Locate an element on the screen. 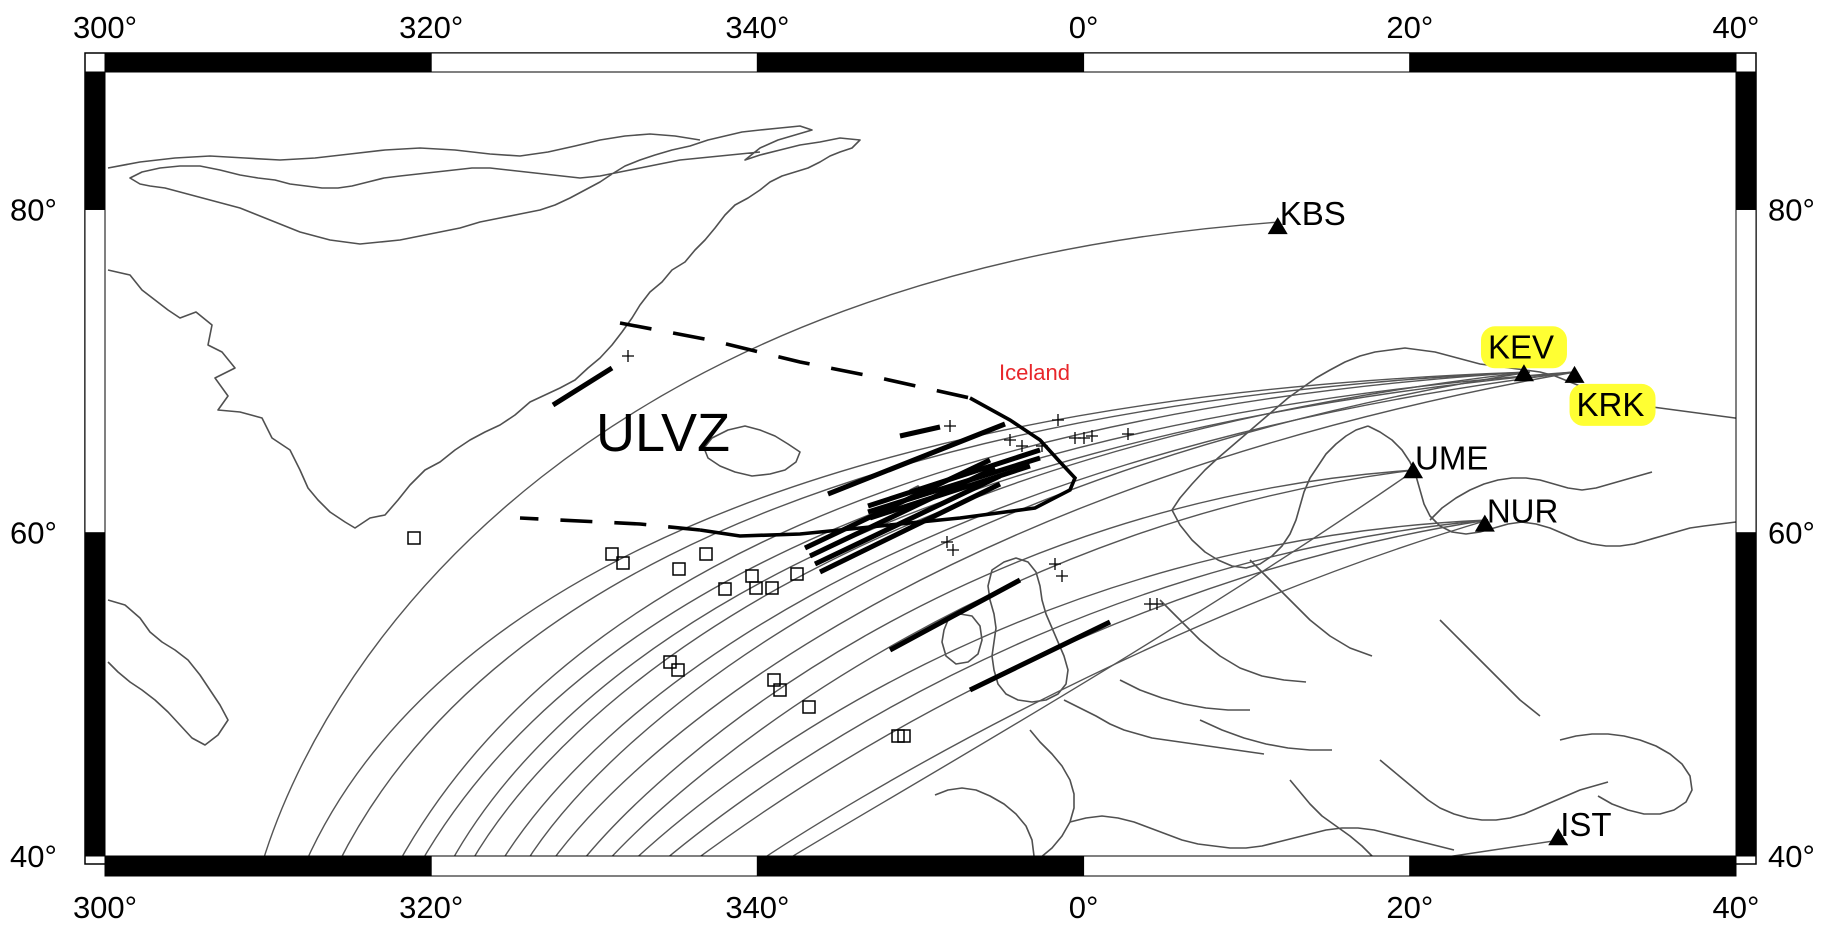  station-label: IST is located at coordinates (1585, 824).